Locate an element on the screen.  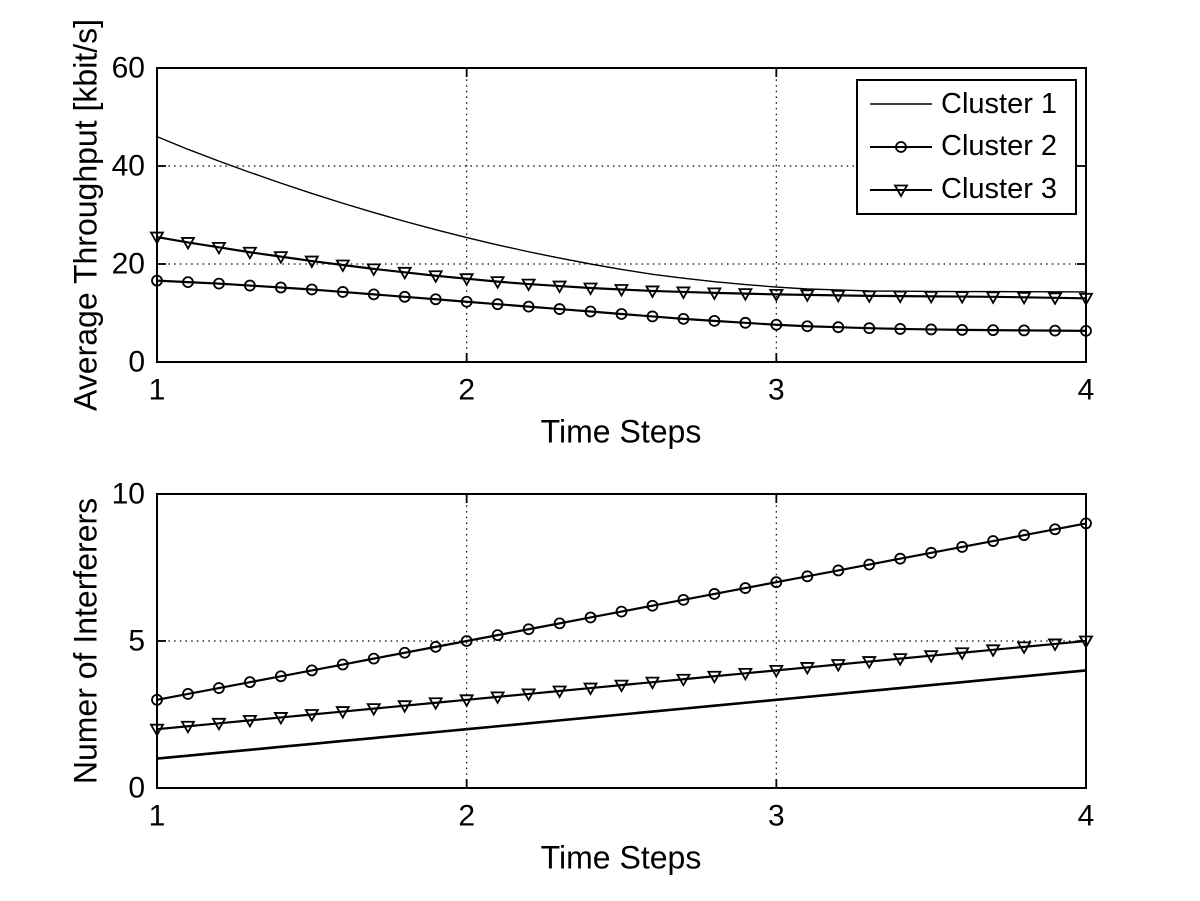
legend-line-sample is located at coordinates (901, 104).